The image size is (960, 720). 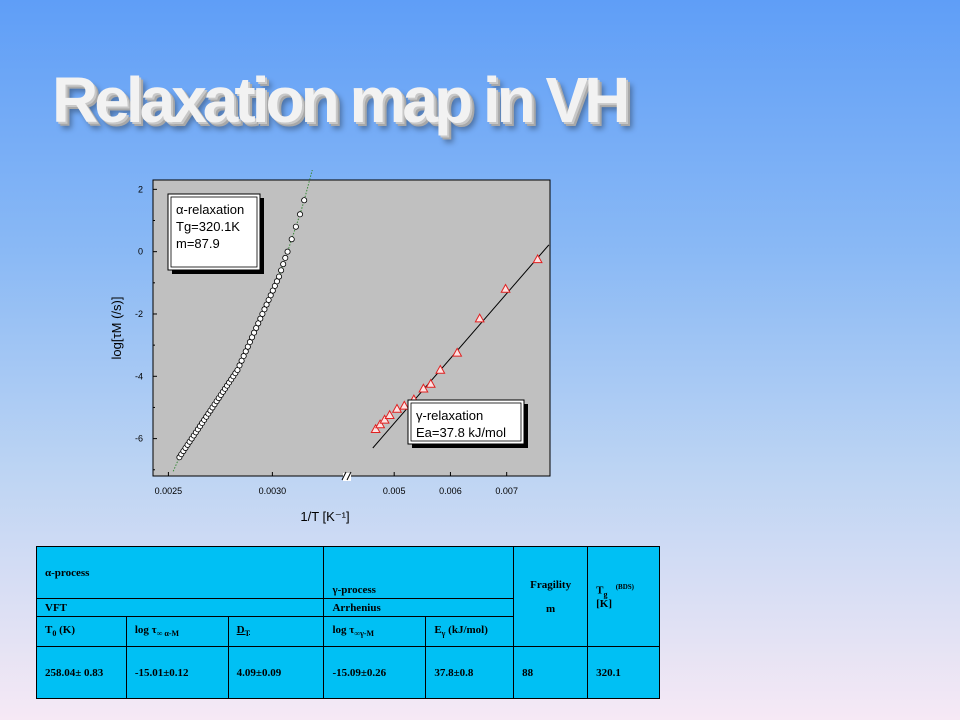 What do you see at coordinates (139, 439) in the screenshot?
I see `y-tick-label: -6` at bounding box center [139, 439].